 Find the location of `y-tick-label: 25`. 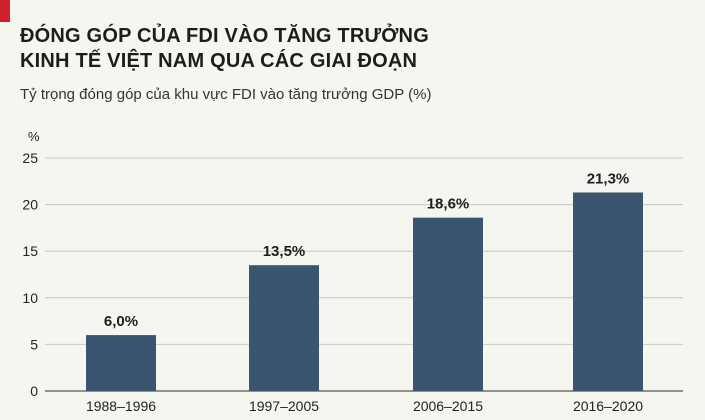

y-tick-label: 25 is located at coordinates (30, 158).